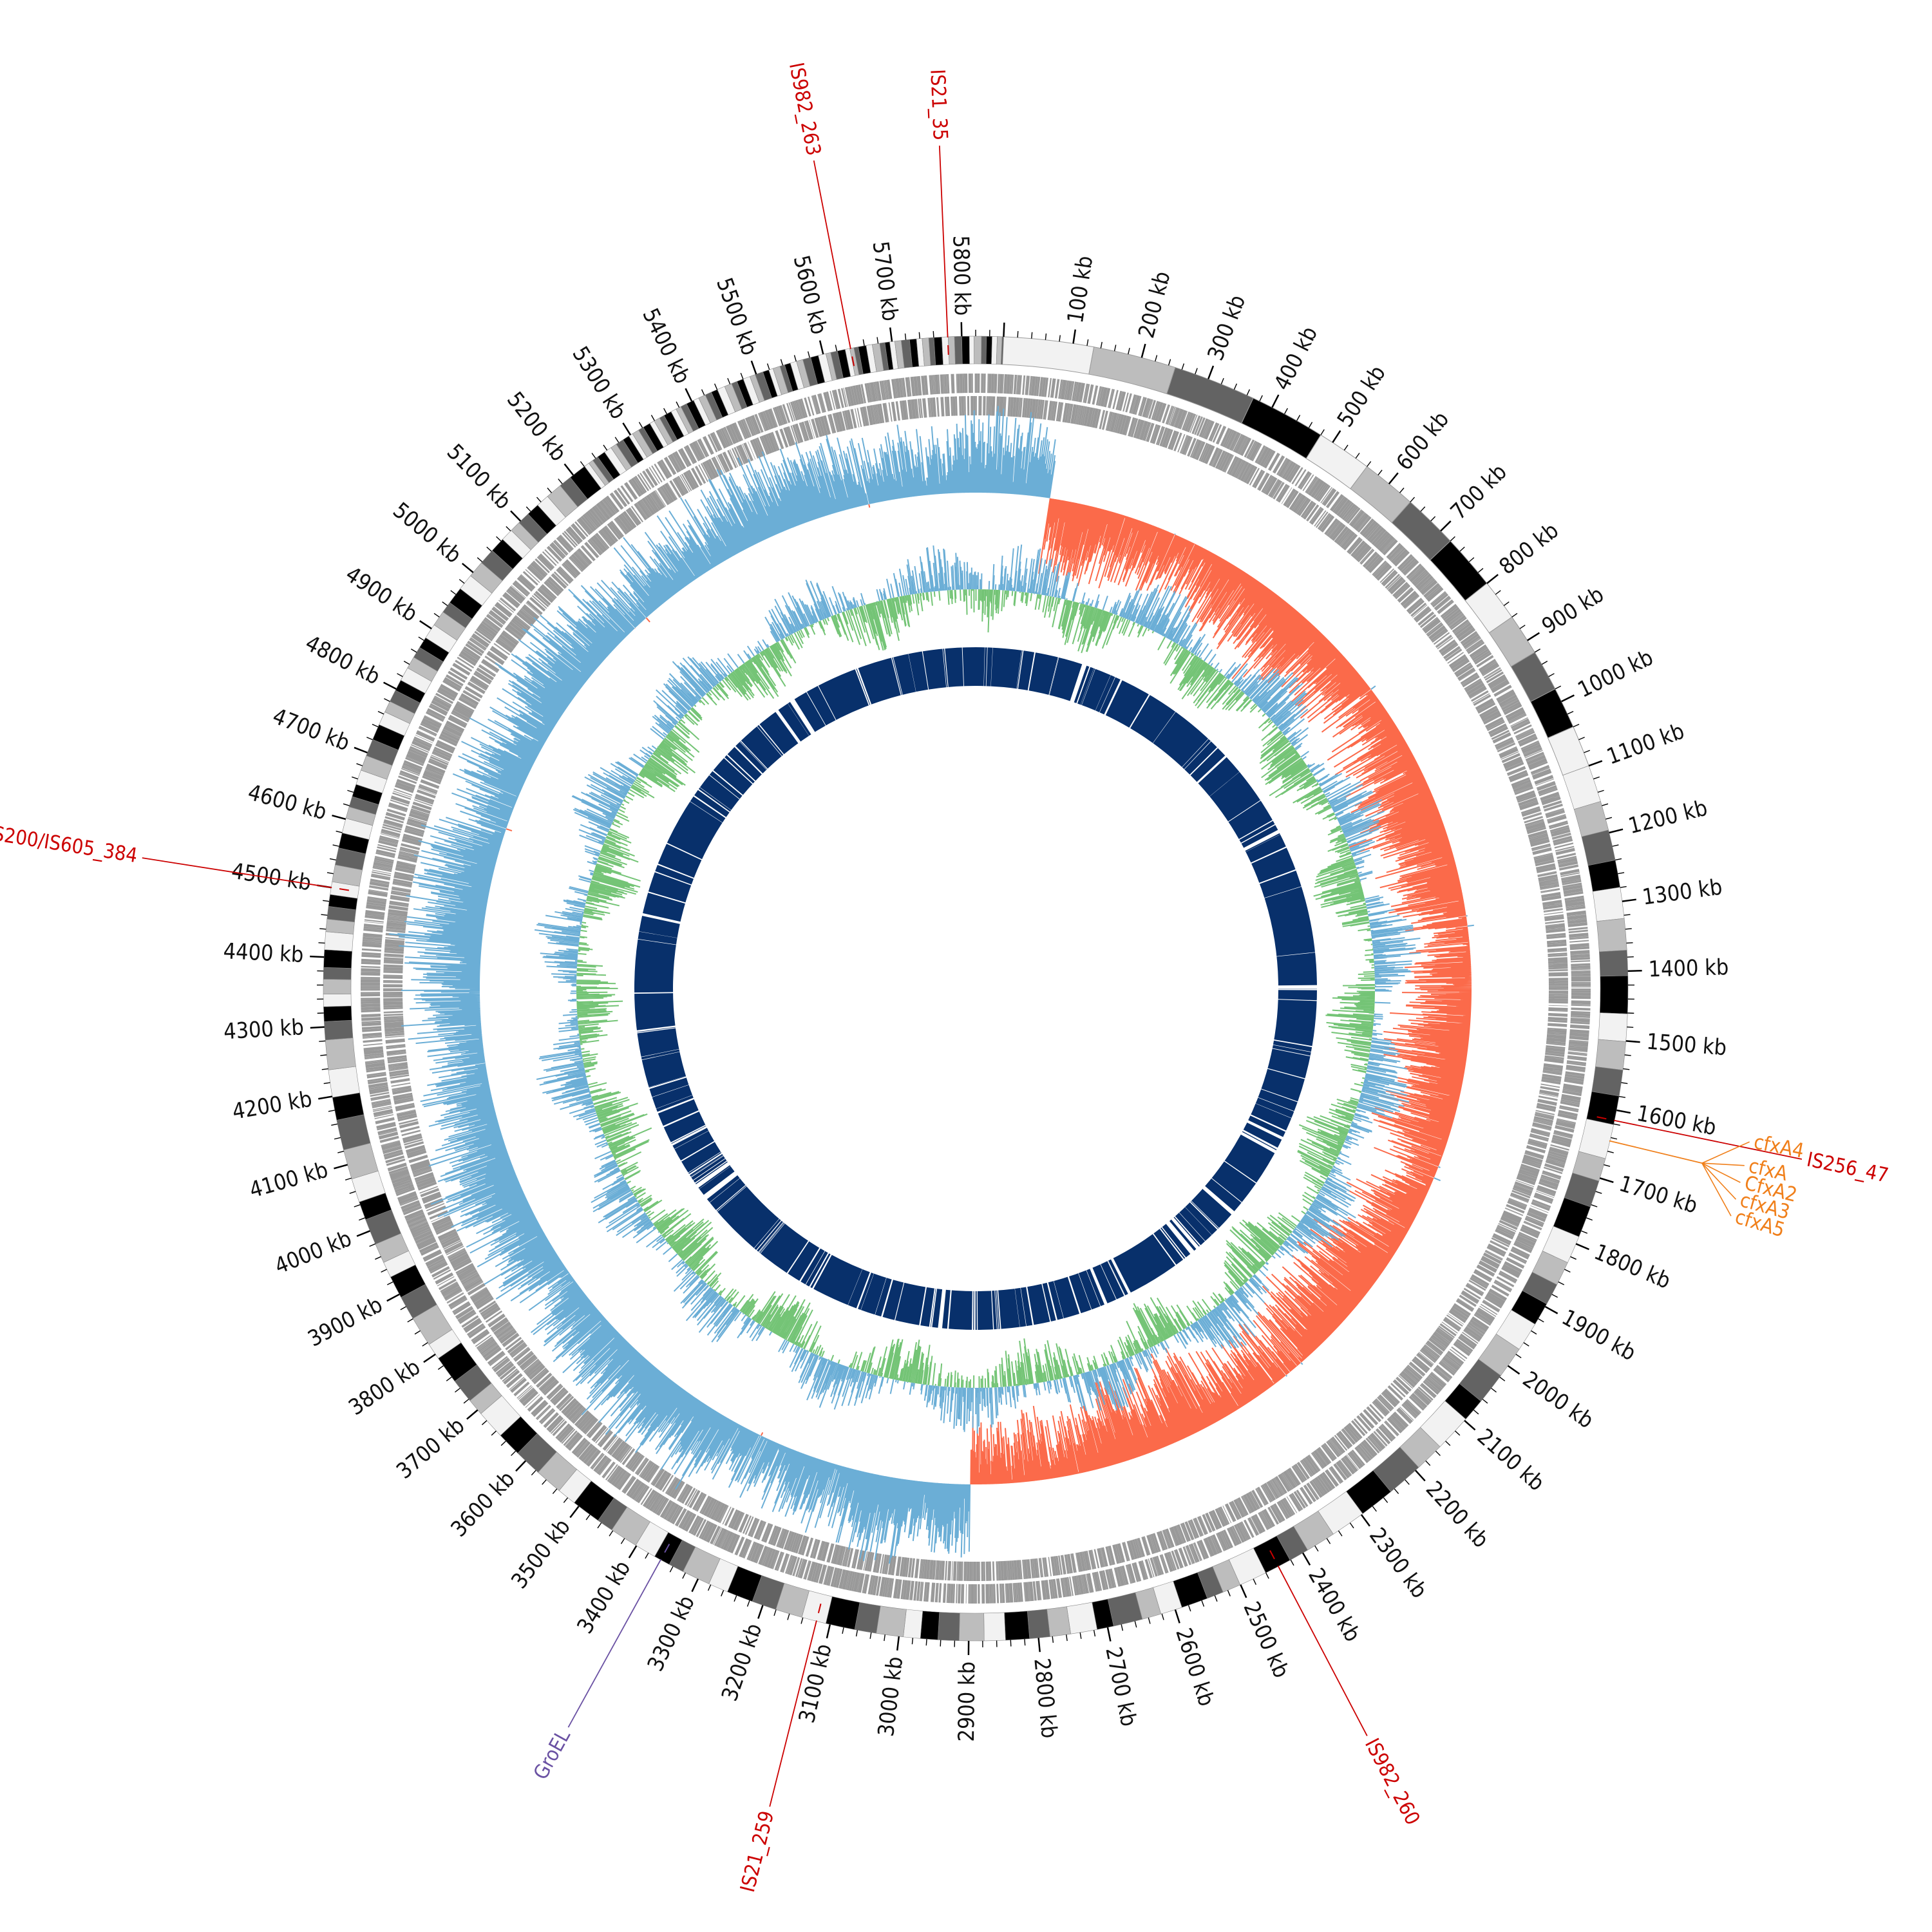 The image size is (1932, 1932). Describe the element at coordinates (757, 1851) in the screenshot. I see `annotation-label: IS21_259` at that location.